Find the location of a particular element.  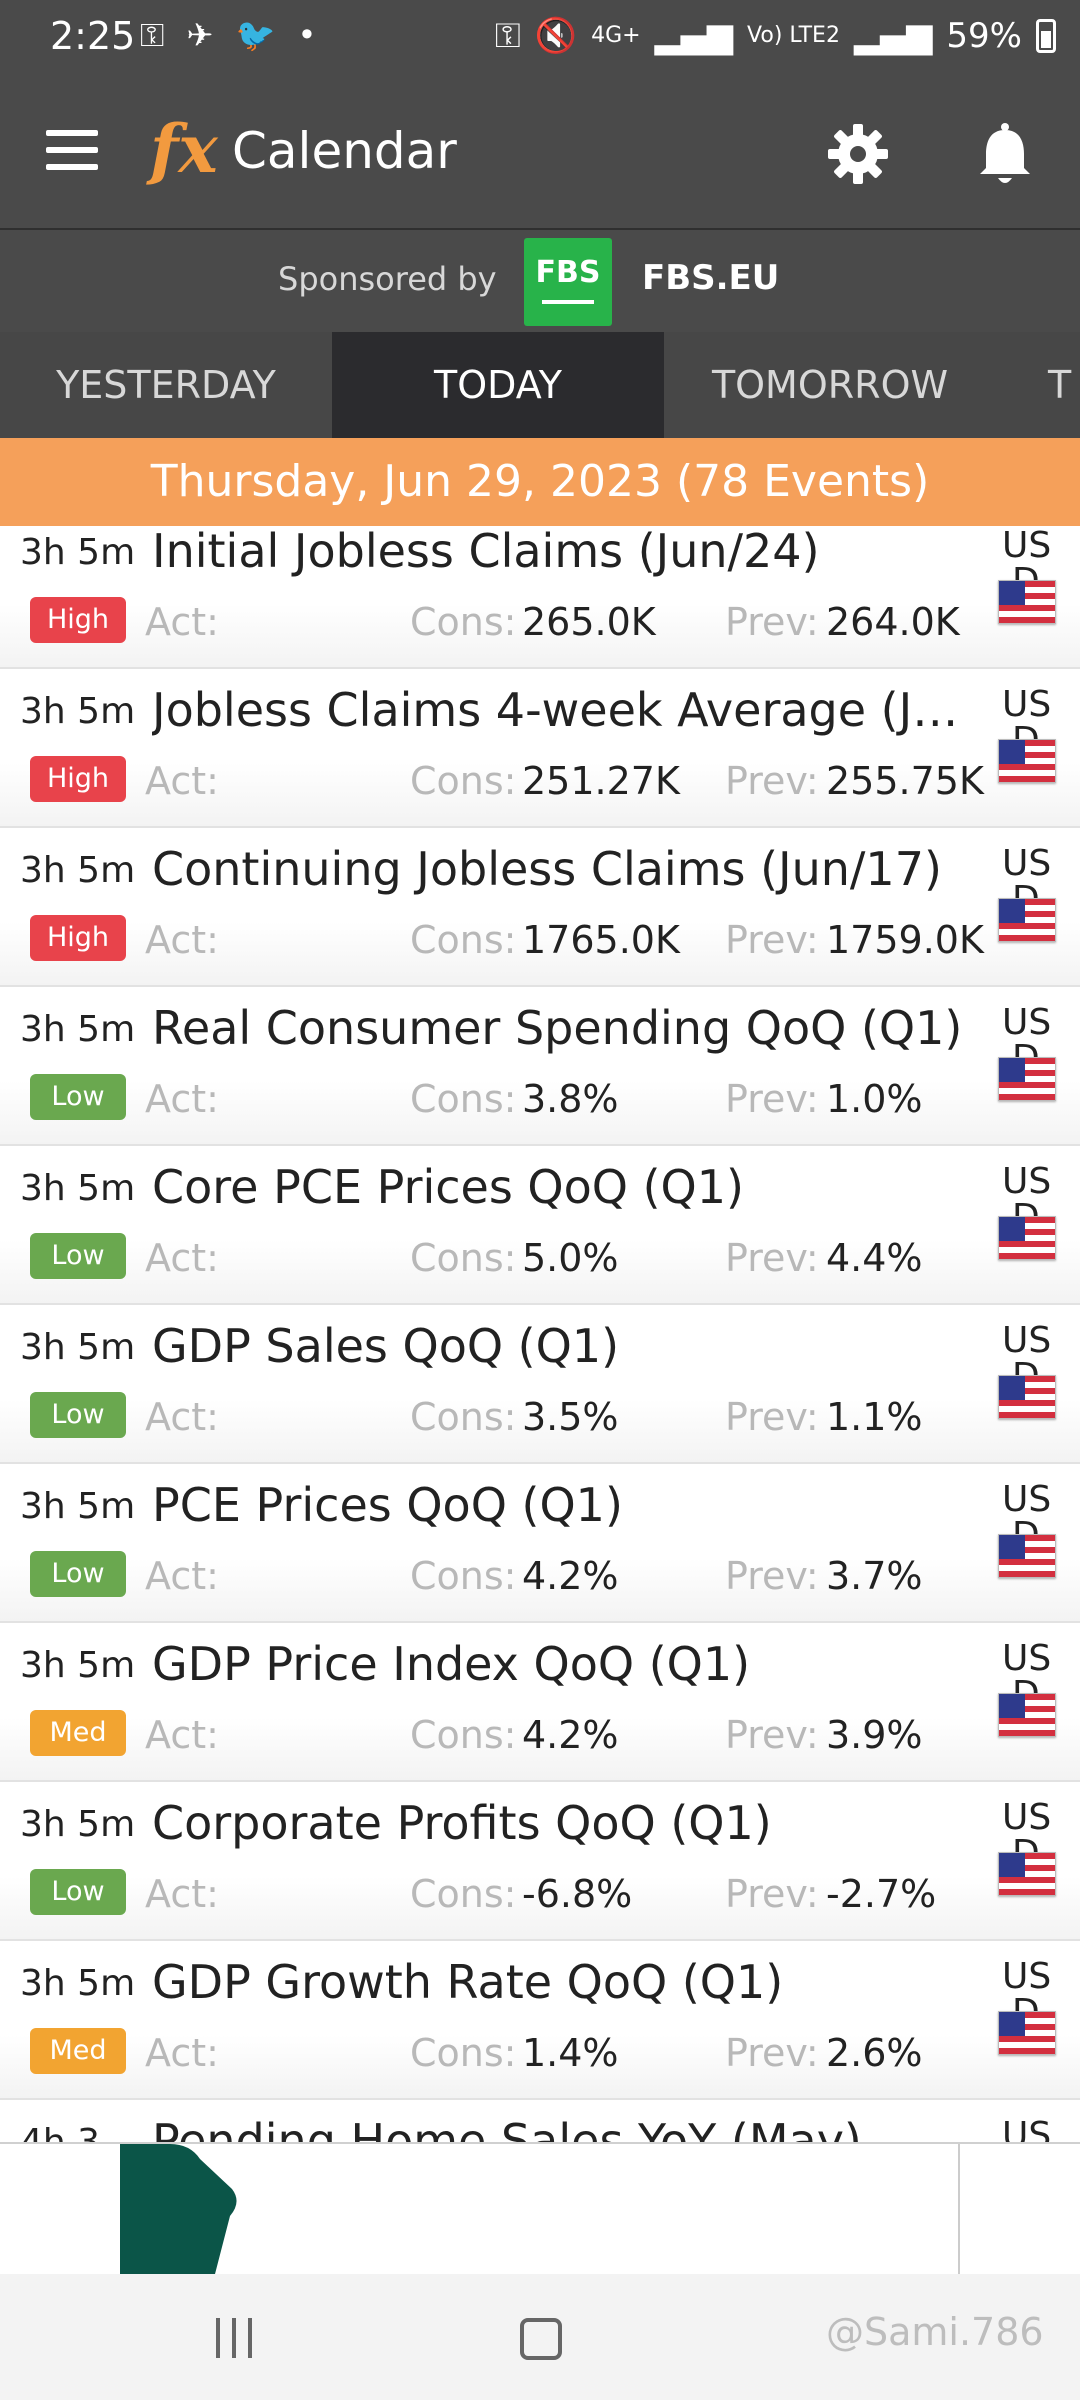

event-title: Core PCE Prices QoQ (Q1) is located at coordinates (448, 1187).